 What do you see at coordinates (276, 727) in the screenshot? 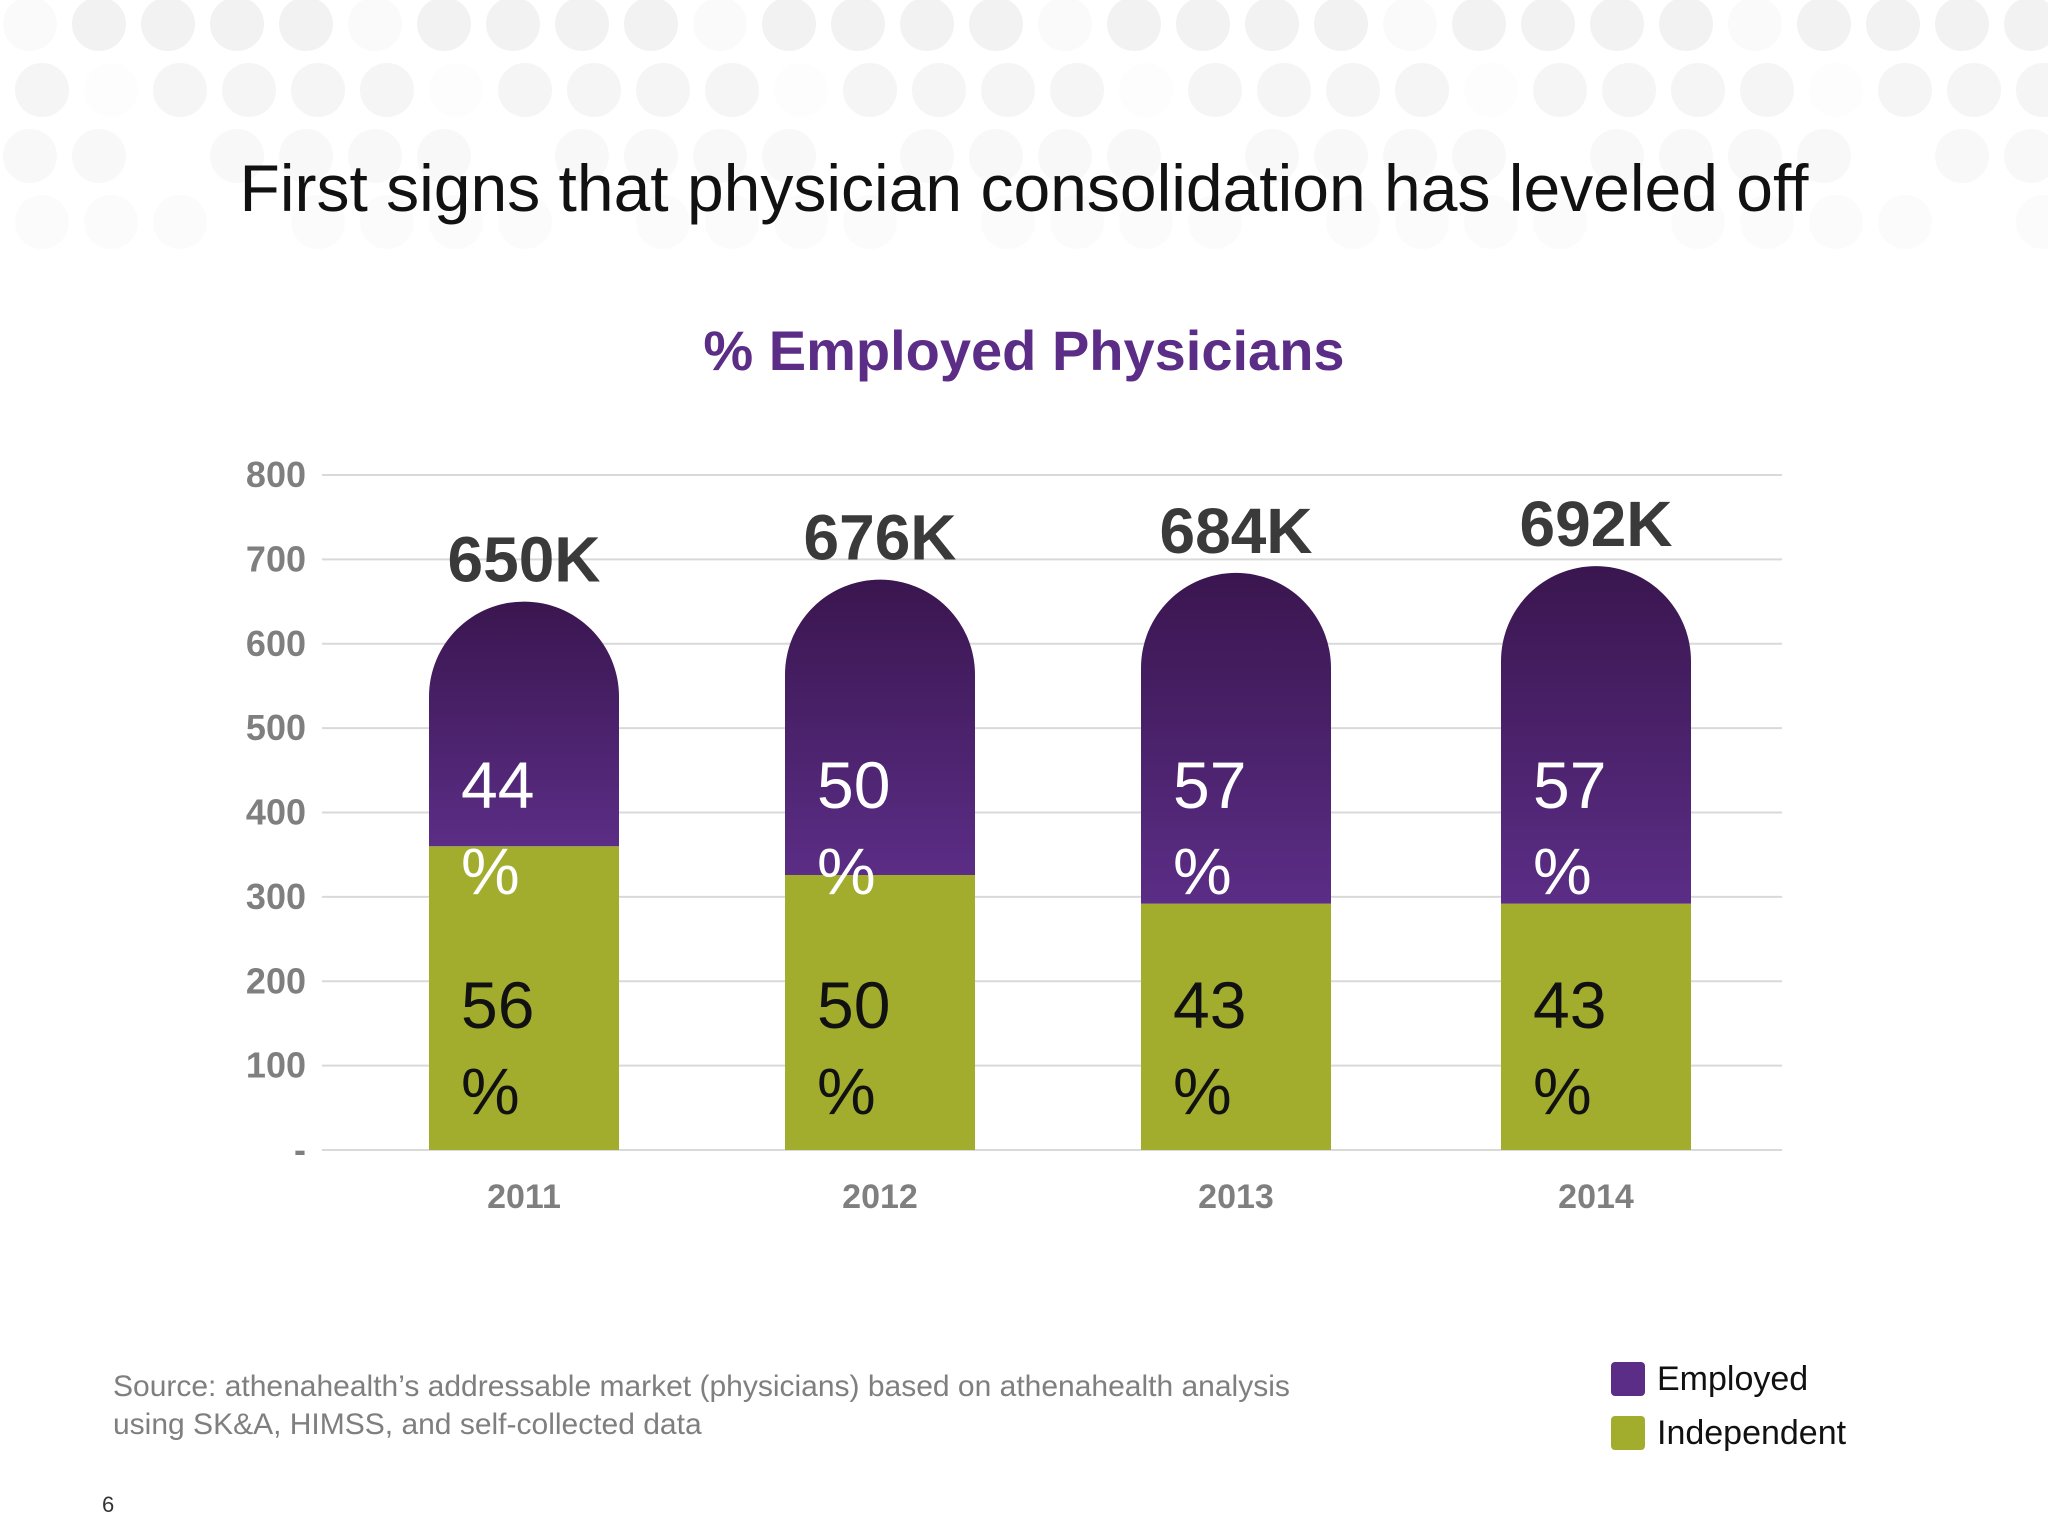
I see `y-tick-label-5: 500` at bounding box center [276, 727].